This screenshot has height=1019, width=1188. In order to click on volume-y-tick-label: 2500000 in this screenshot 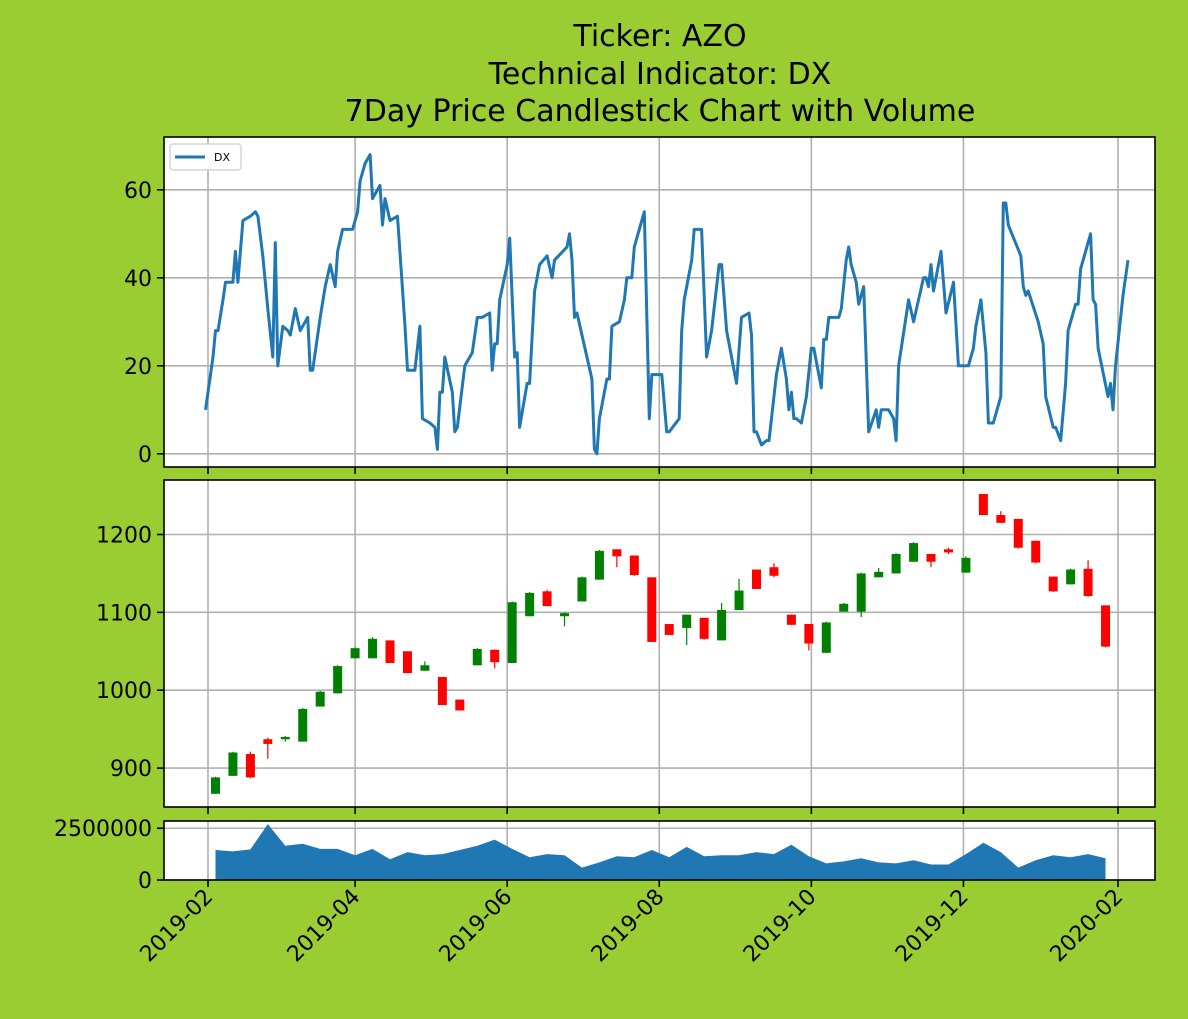, I will do `click(103, 829)`.